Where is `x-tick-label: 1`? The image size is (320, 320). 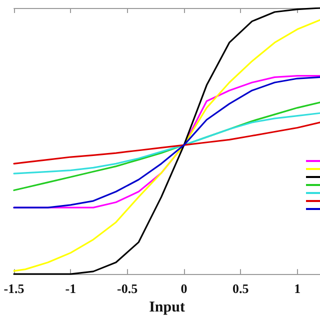 x-tick-label: 1 is located at coordinates (297, 288).